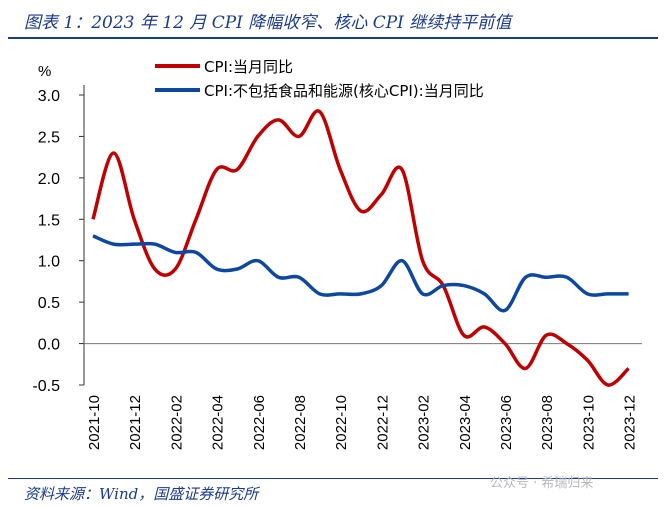 This screenshot has width=664, height=506. What do you see at coordinates (259, 422) in the screenshot?
I see `x-tick-label: 2022-06` at bounding box center [259, 422].